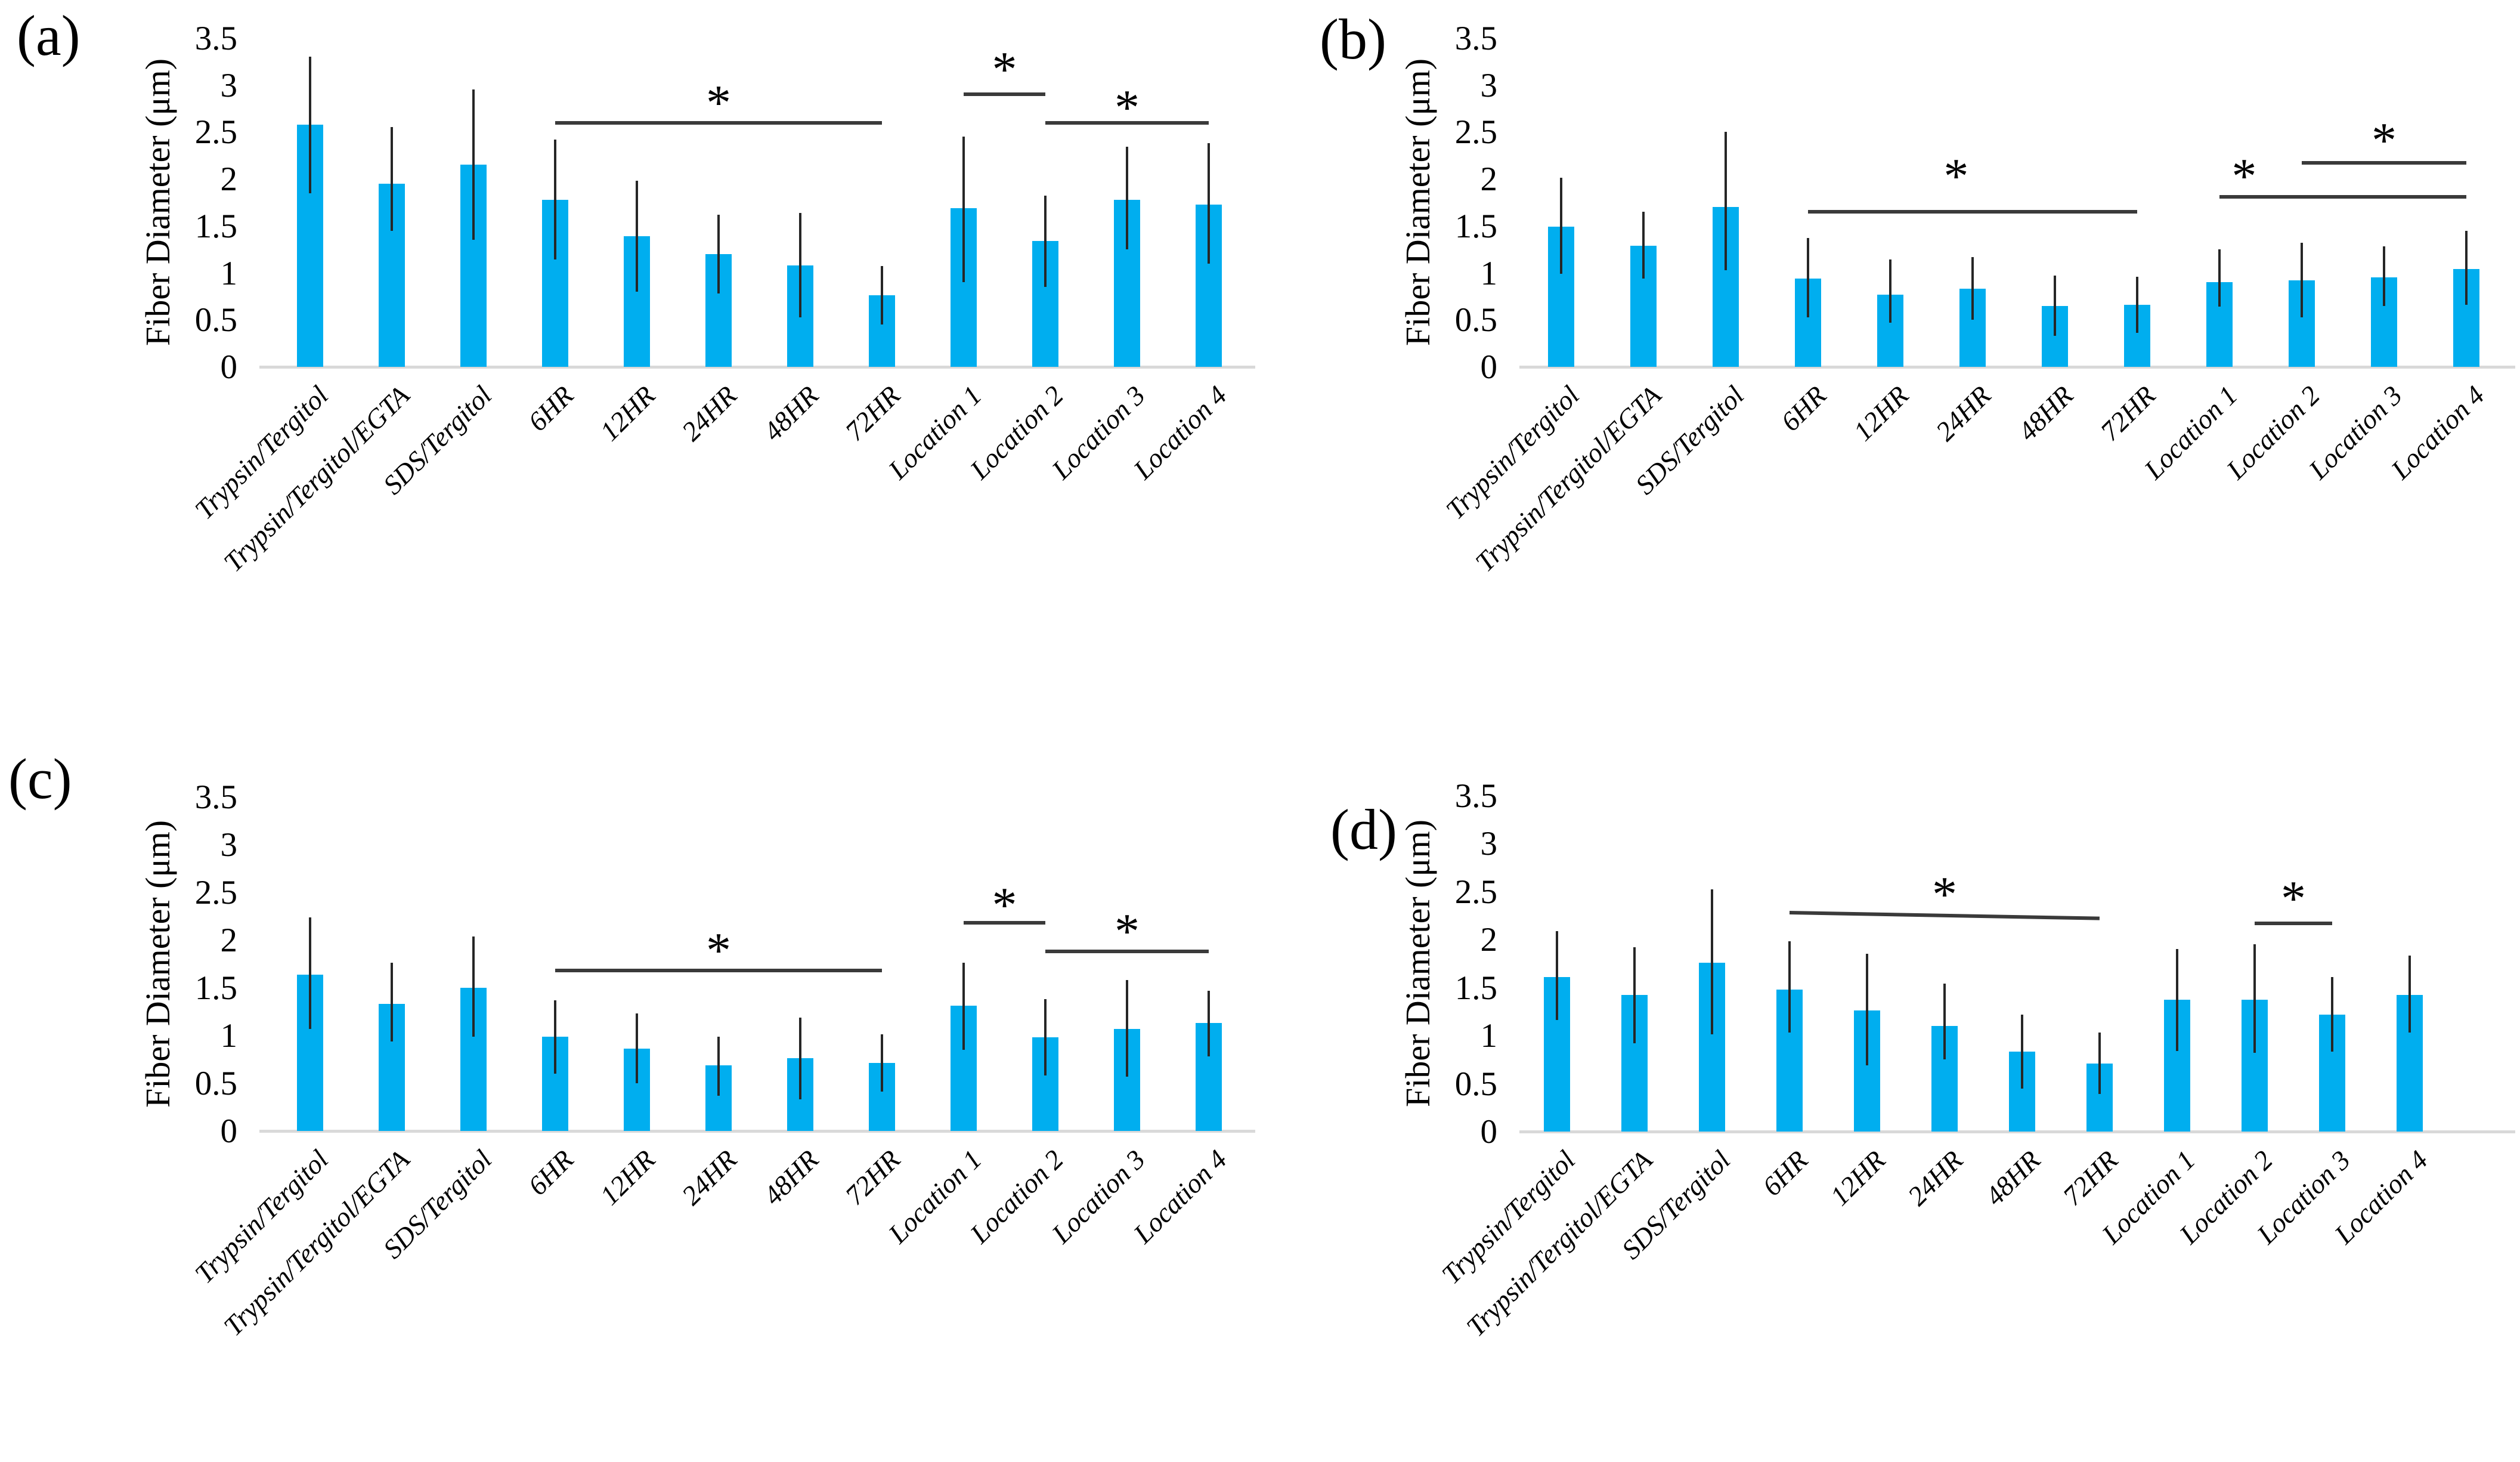 This screenshot has width=2520, height=1462. I want to click on y-axis-title: Fiber Diameter (μm), so click(157, 964).